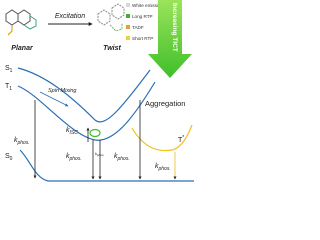 This screenshot has height=240, width=320. I want to click on legend-label: White emission, so click(148, 5).